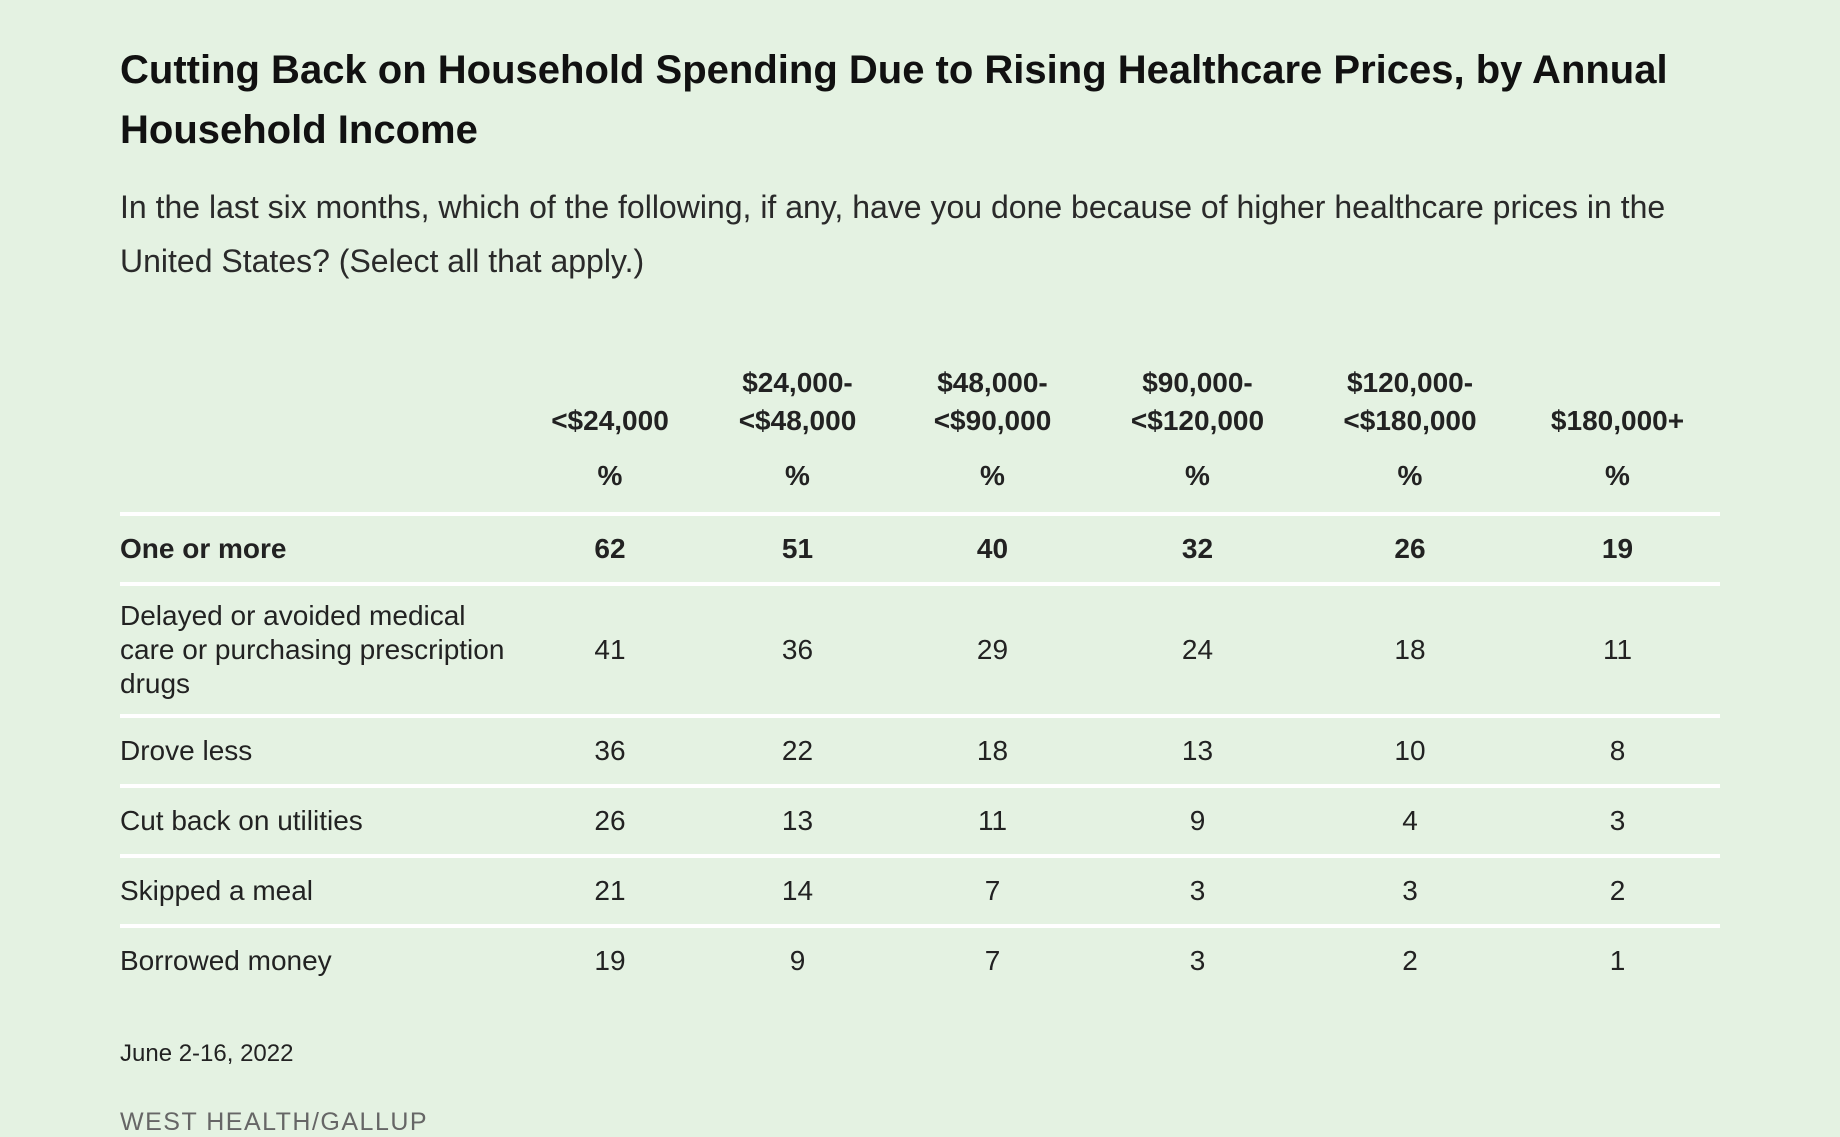 The image size is (1840, 1137). What do you see at coordinates (797, 382) in the screenshot?
I see `column-header-line1: $24,000-` at bounding box center [797, 382].